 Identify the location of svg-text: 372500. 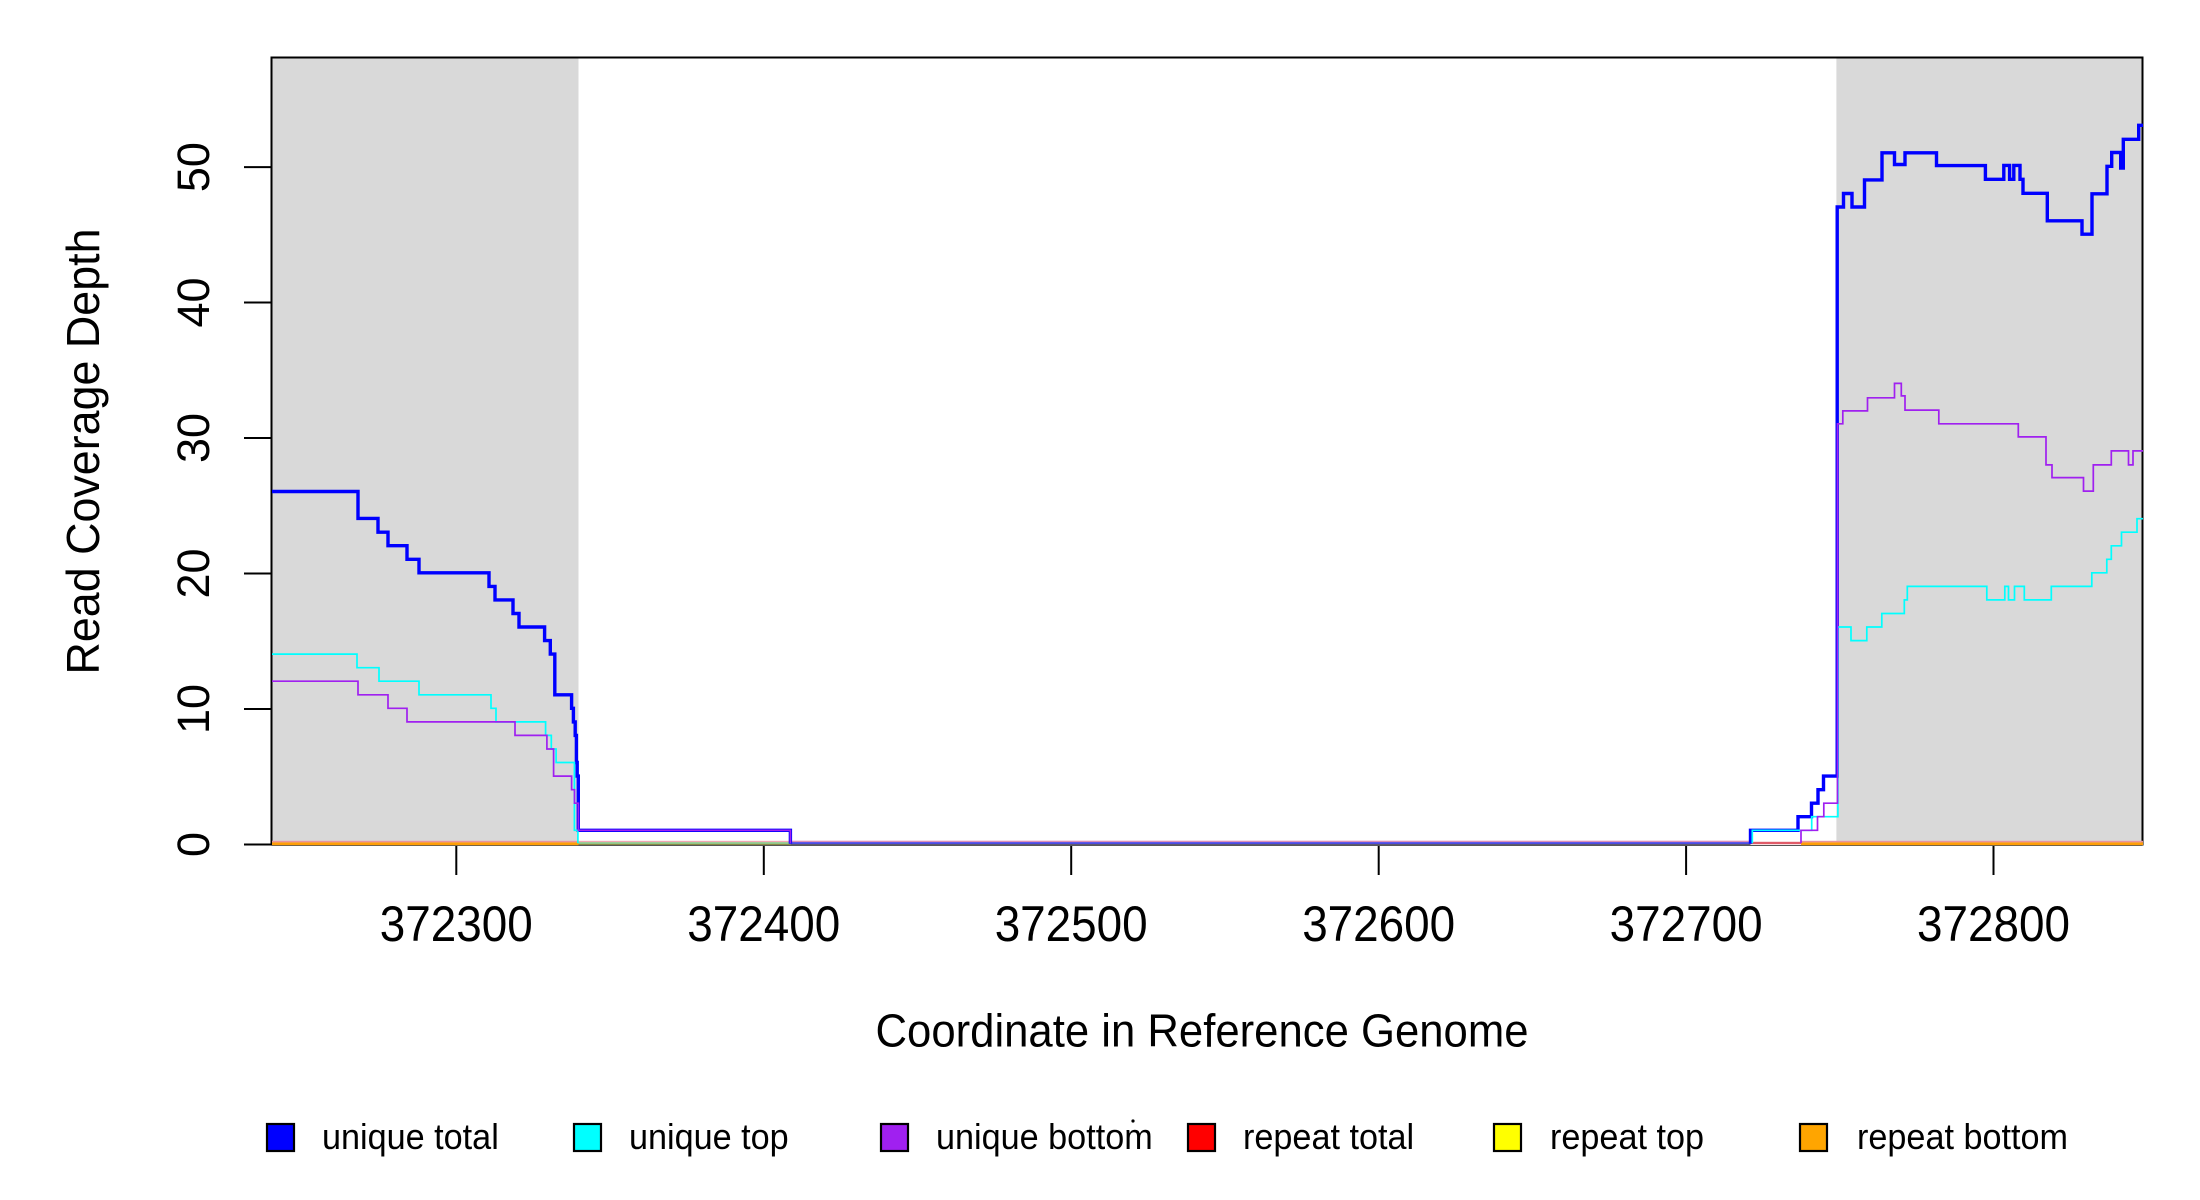
(1071, 924).